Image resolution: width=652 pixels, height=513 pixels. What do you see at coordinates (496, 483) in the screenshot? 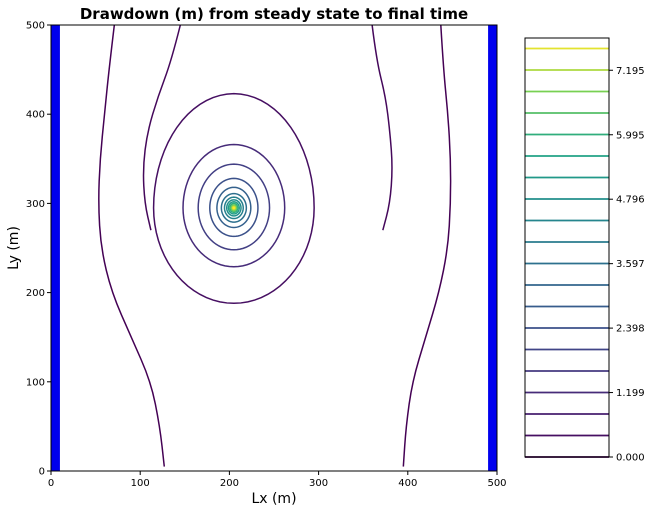
I see `x-tick-label: 500` at bounding box center [496, 483].